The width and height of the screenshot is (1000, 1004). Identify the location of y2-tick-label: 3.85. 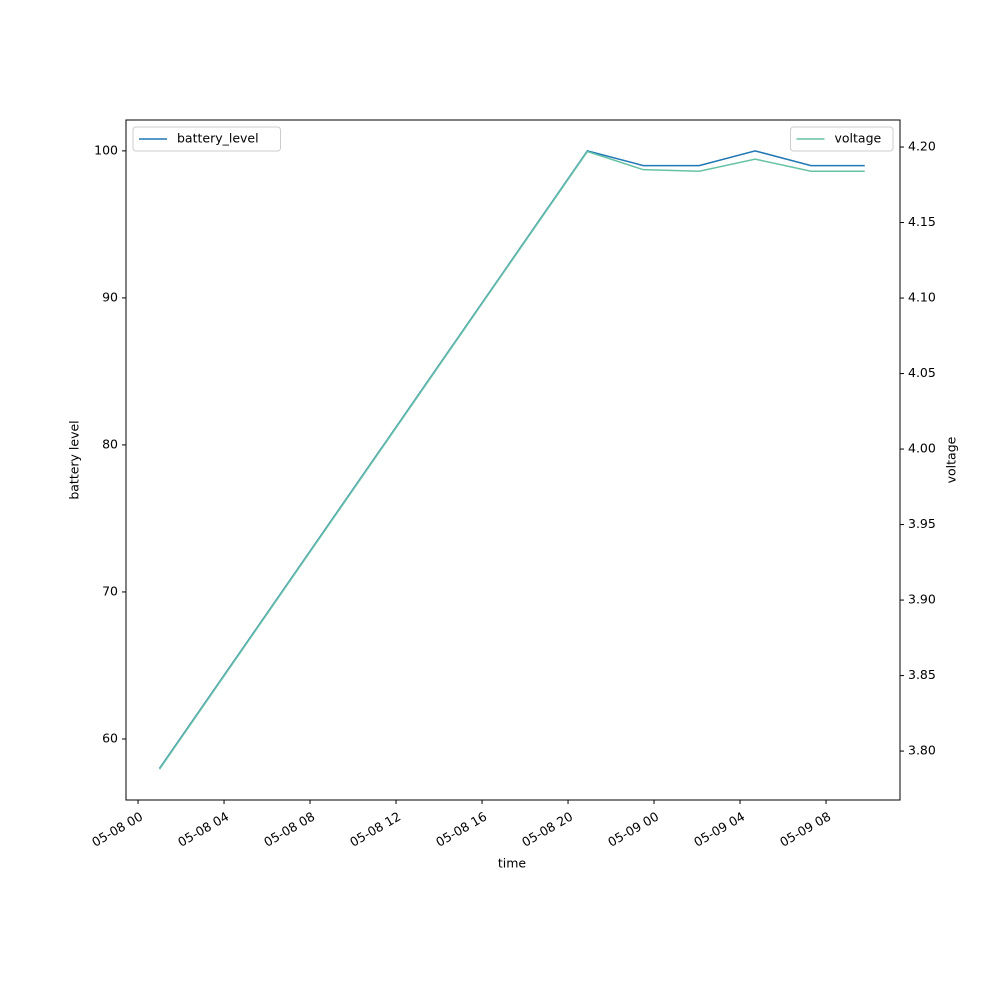
(922, 674).